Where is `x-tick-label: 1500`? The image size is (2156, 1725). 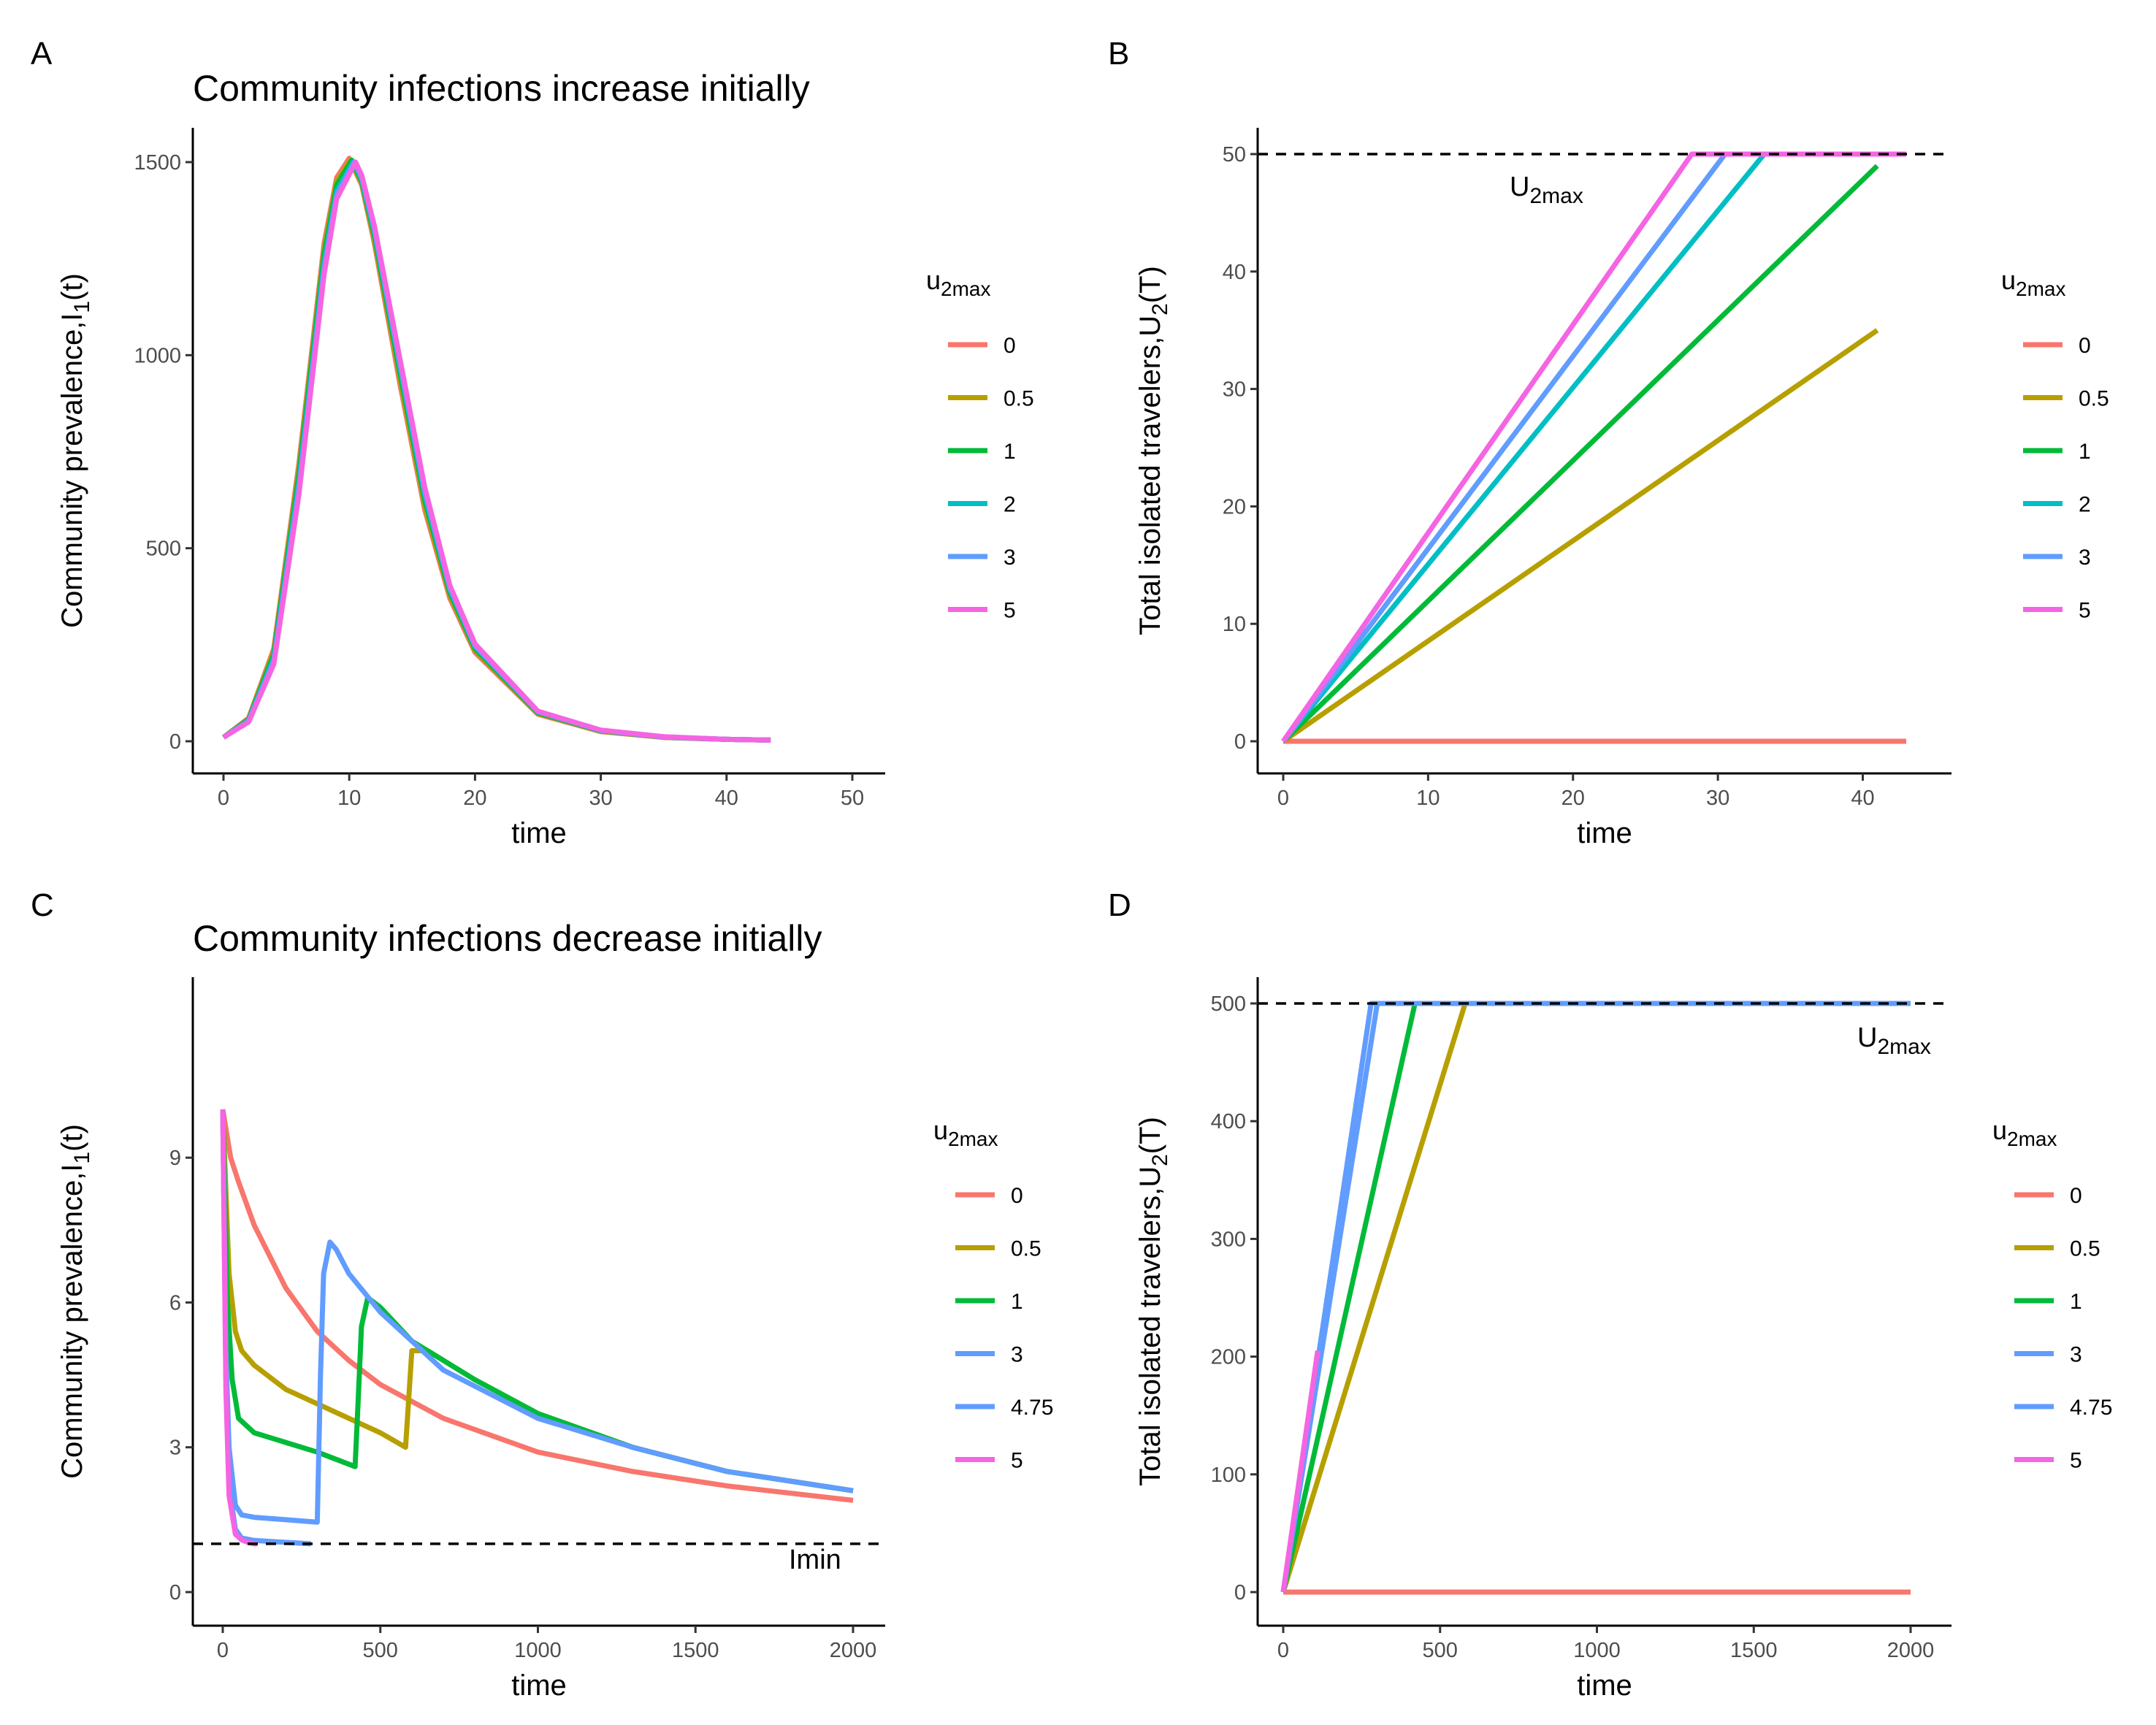 x-tick-label: 1500 is located at coordinates (1754, 1650).